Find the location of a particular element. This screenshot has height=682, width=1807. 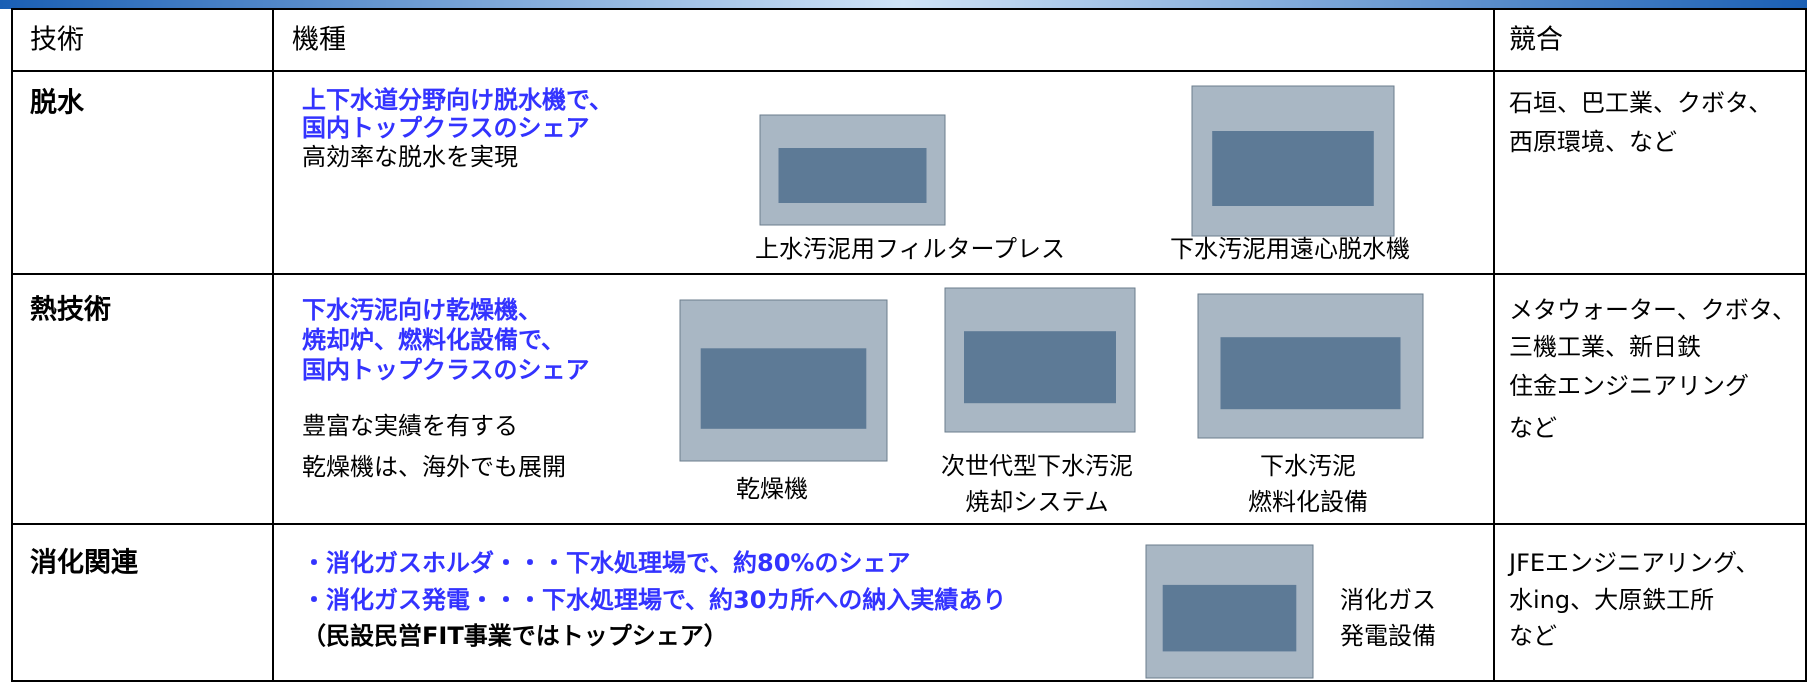

competitor-line: JFEエンジニアリング、 is located at coordinates (1633, 563).